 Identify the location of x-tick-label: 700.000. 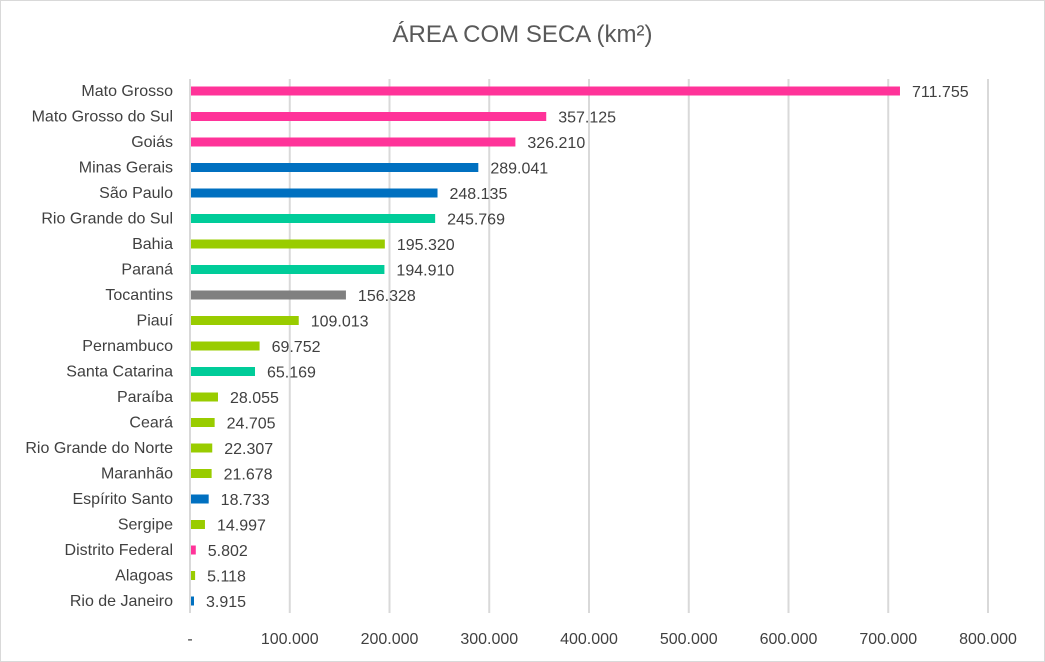
(888, 639).